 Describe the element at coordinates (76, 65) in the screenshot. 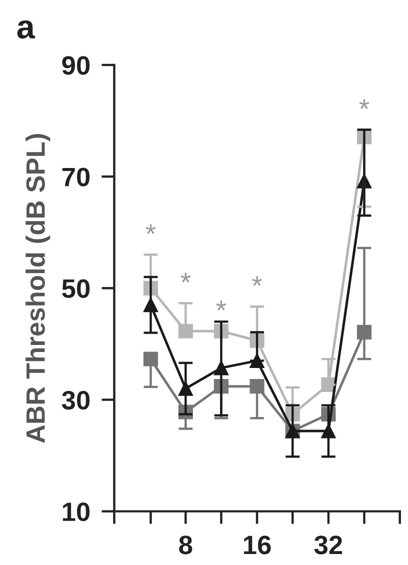

I see `y-tick-label: 90` at that location.